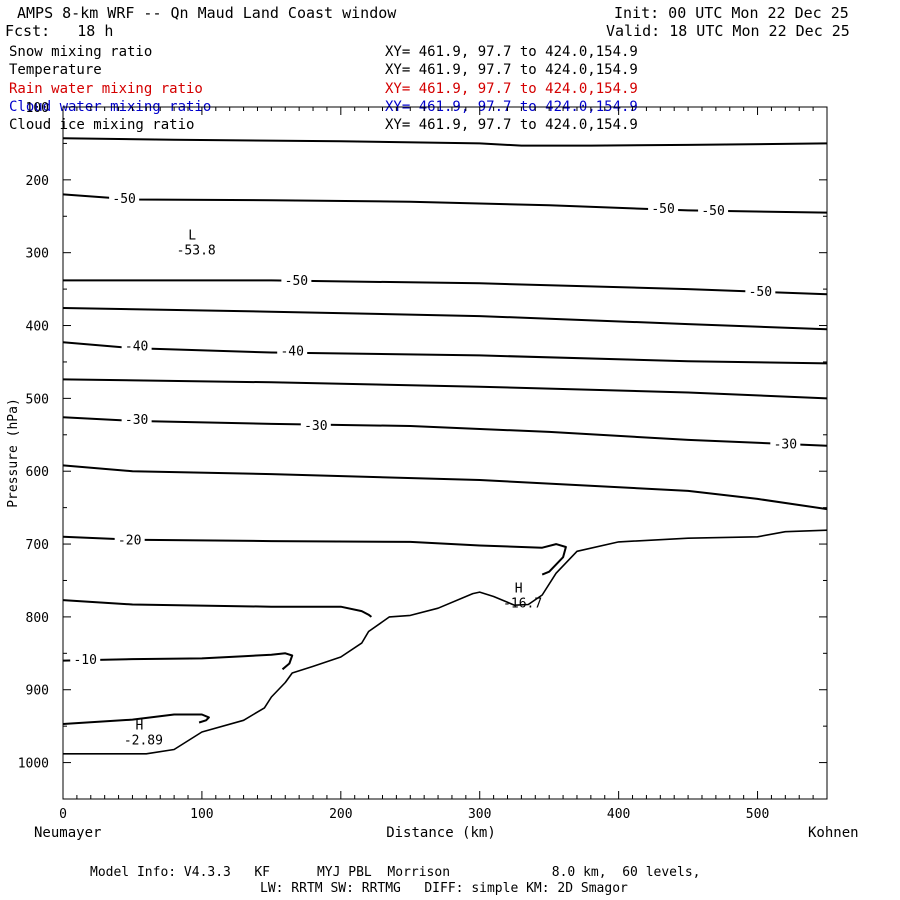 This screenshot has height=900, width=900. I want to click on field-name-cloud-ice: Cloud ice mixing ratio, so click(102, 125).